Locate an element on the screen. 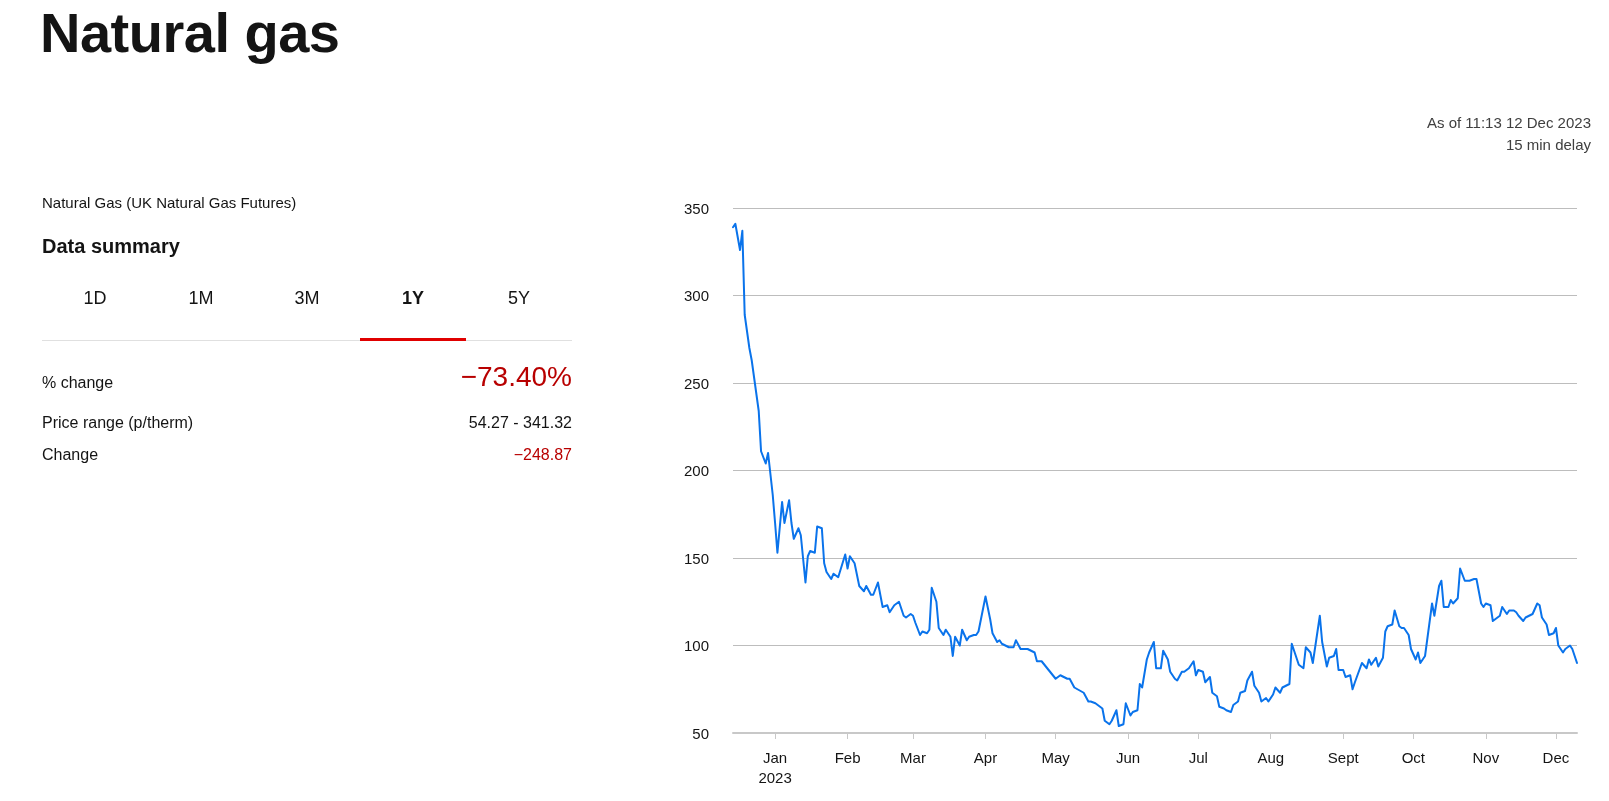 The image size is (1609, 801). text: Natural Gas (UK Natural Gas Futures) is located at coordinates (169, 202).